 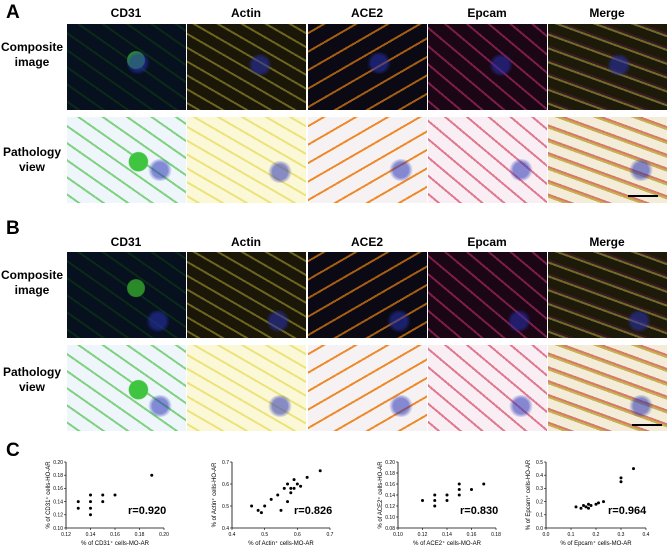 I want to click on x-tick-label: 0.0, so click(x=546, y=535).